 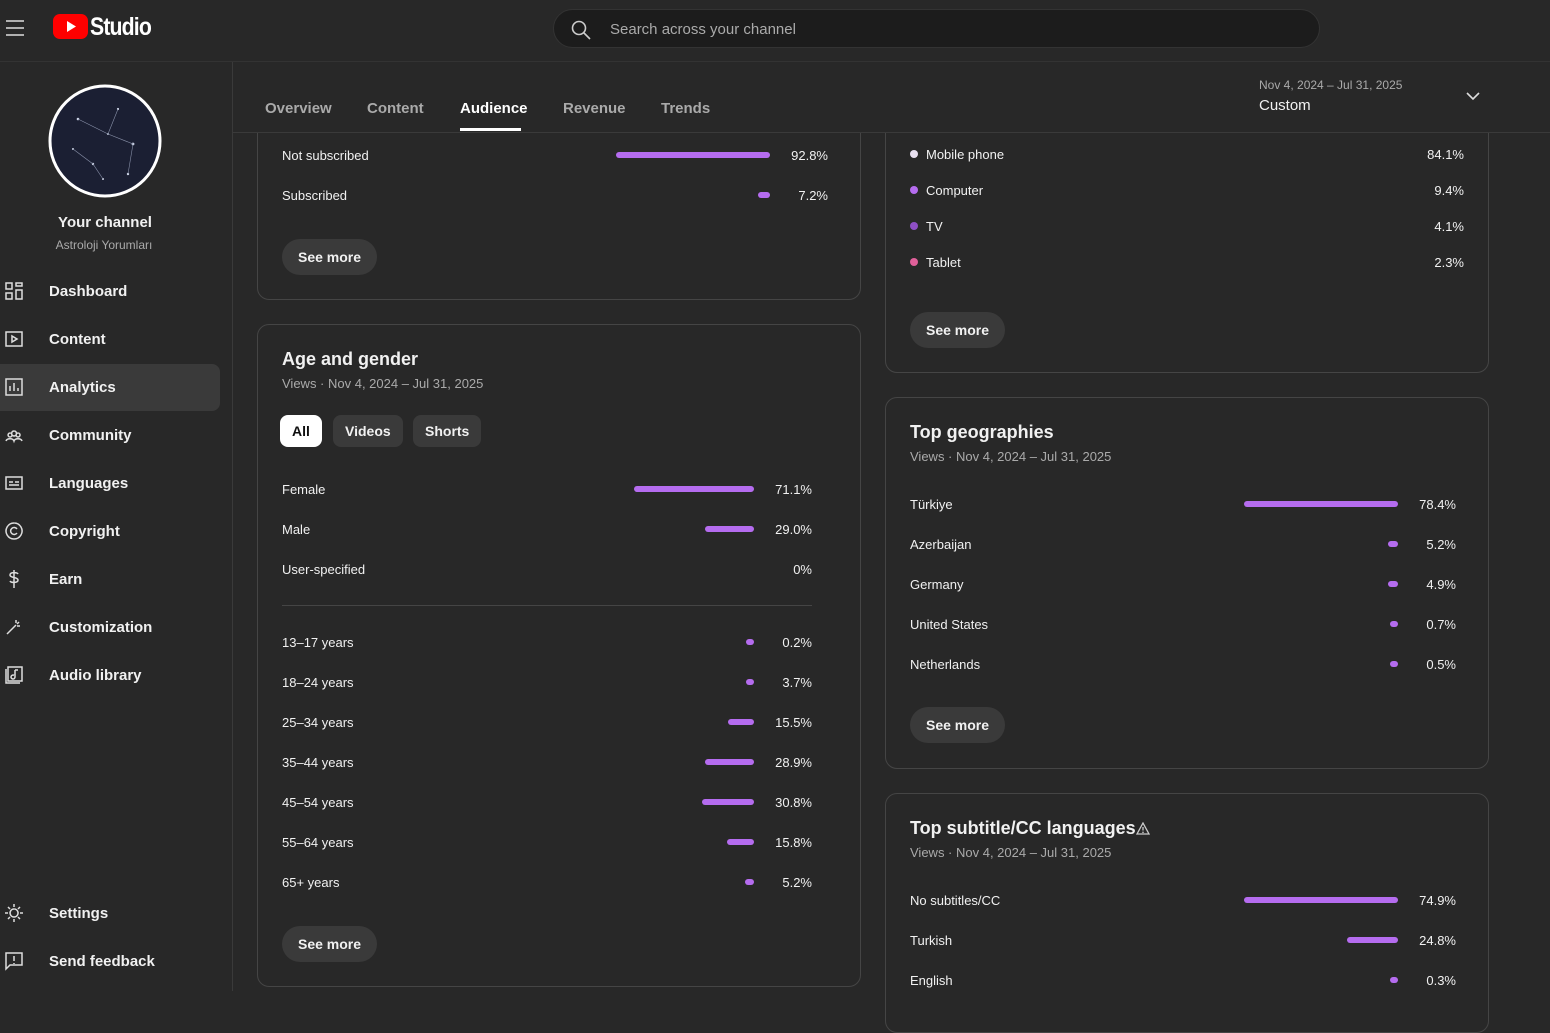 What do you see at coordinates (1473, 96) in the screenshot?
I see `dropdown-chevron` at bounding box center [1473, 96].